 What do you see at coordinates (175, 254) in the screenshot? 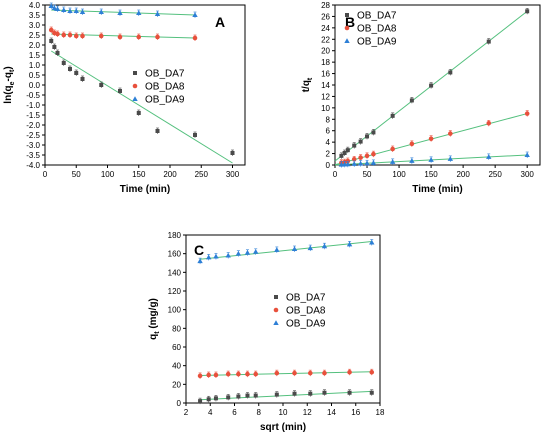
I see `y-tick-label: 160` at bounding box center [175, 254].